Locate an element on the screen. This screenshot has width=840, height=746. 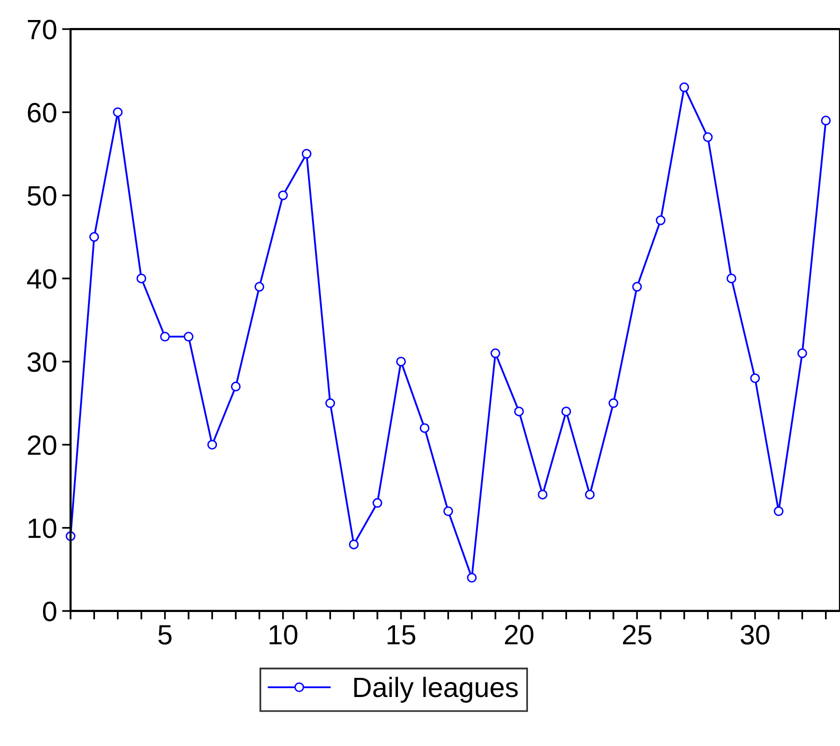
y-tick-label: 40 is located at coordinates (41, 279).